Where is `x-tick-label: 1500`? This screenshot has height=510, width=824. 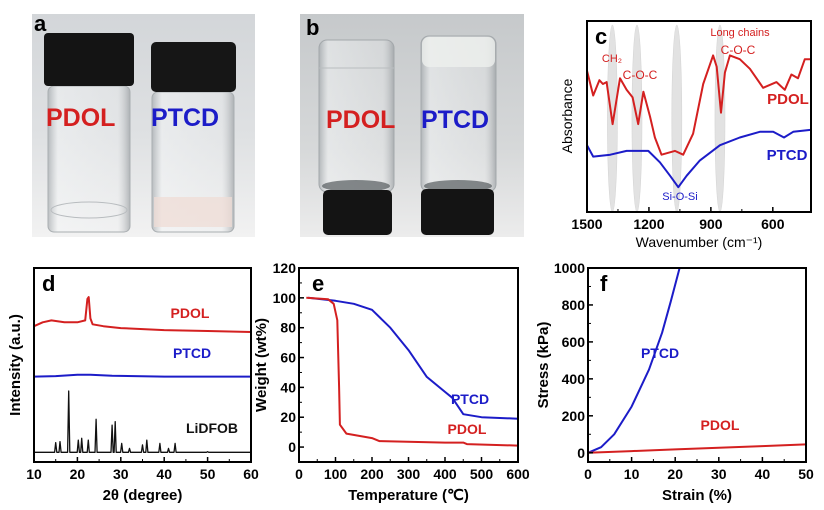 x-tick-label: 1500 is located at coordinates (586, 224).